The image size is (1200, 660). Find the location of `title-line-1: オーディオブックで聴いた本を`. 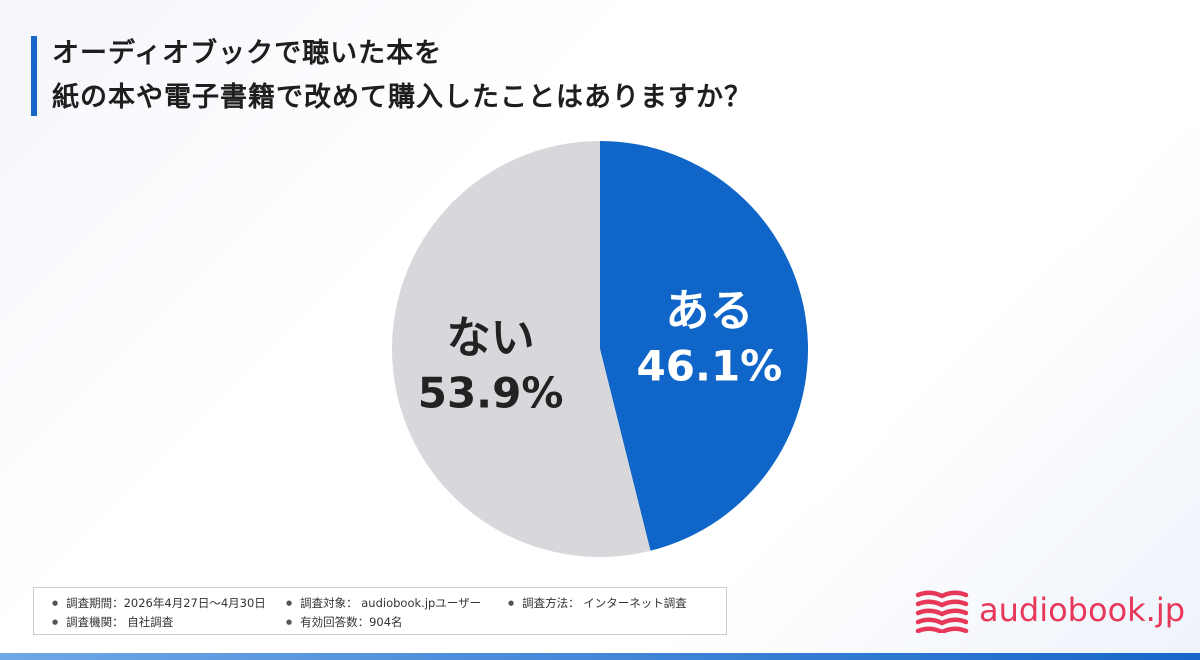

title-line-1: オーディオブックで聴いた本を is located at coordinates (247, 53).